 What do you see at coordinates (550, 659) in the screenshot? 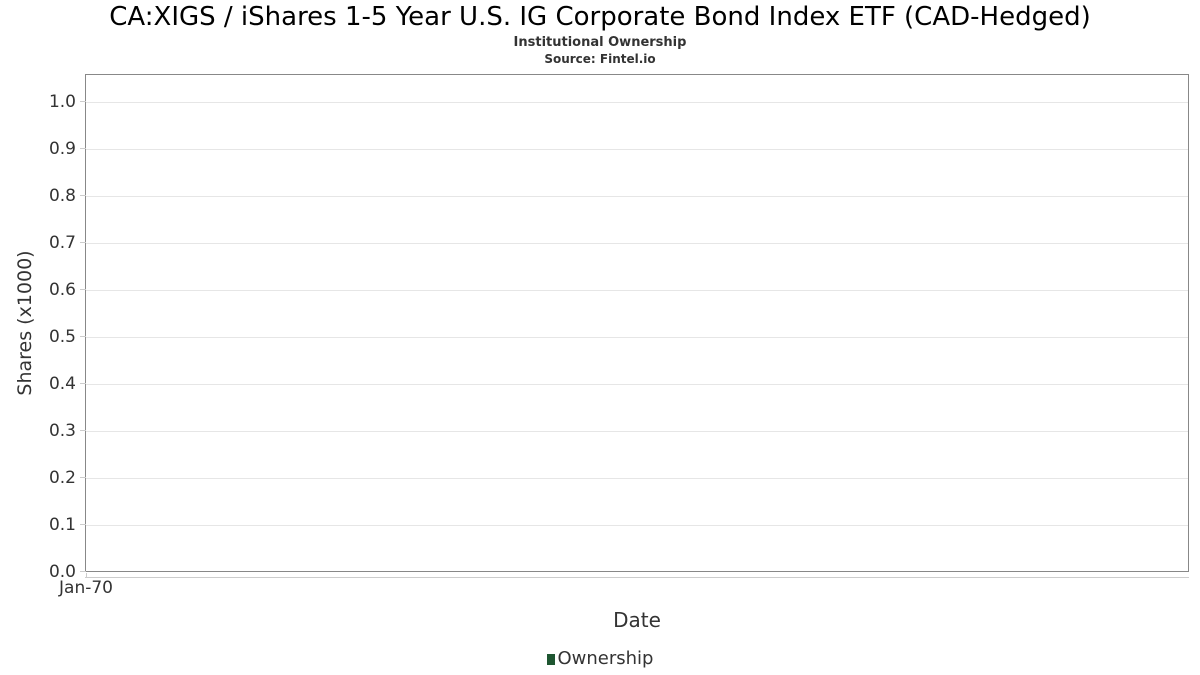
I see `legend-marker-icon` at bounding box center [550, 659].